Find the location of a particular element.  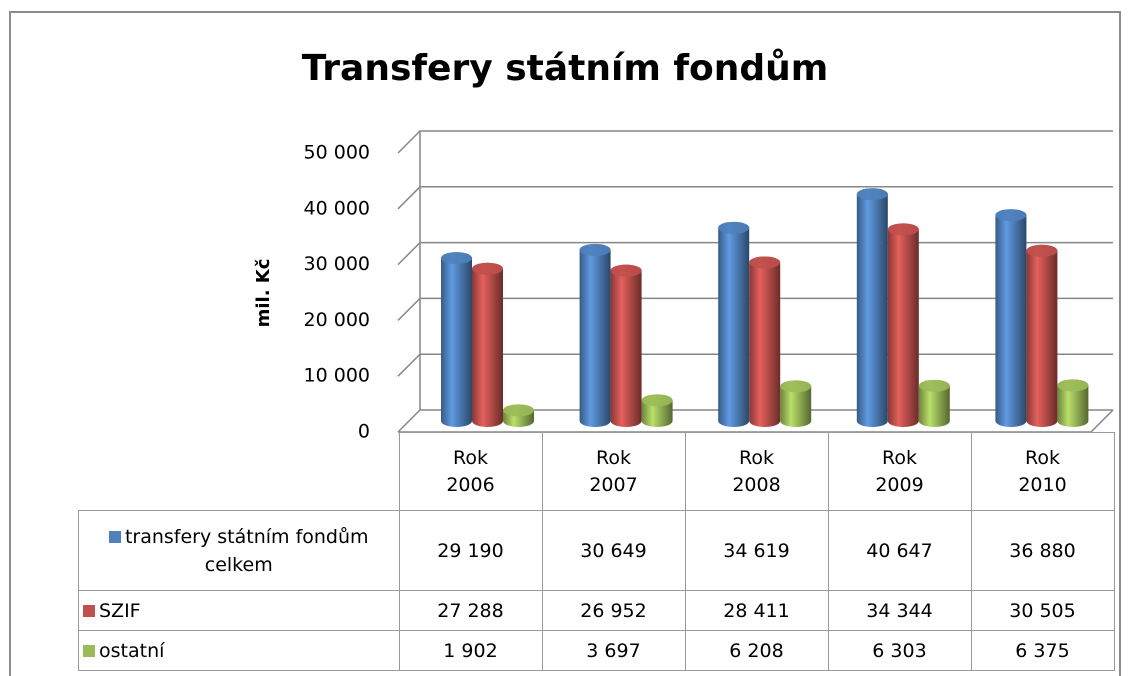

table-header-cell: Rok 2008 is located at coordinates (756, 471).